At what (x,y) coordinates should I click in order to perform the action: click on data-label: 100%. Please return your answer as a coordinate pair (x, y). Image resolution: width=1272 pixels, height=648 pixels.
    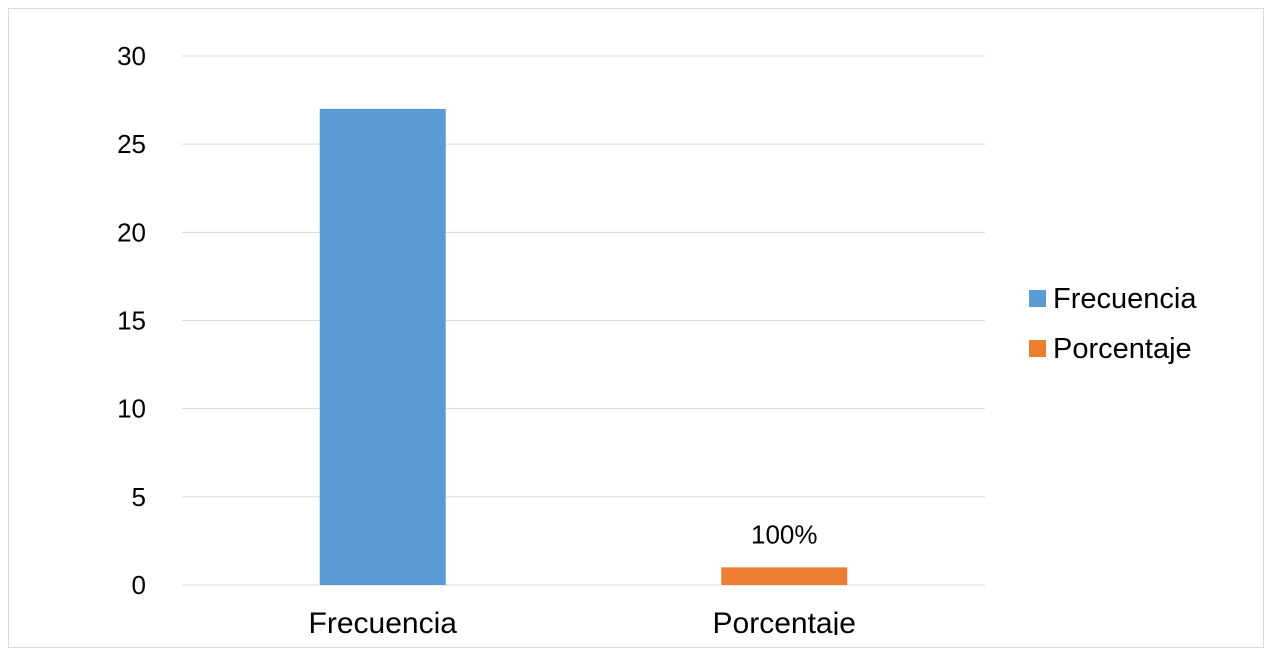
    Looking at the image, I should click on (784, 534).